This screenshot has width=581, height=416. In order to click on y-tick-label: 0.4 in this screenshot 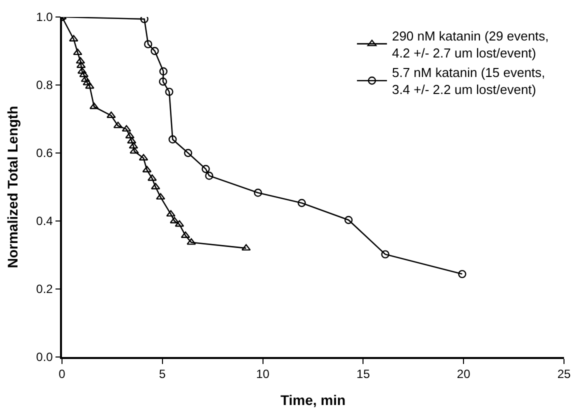, I will do `click(45, 221)`.